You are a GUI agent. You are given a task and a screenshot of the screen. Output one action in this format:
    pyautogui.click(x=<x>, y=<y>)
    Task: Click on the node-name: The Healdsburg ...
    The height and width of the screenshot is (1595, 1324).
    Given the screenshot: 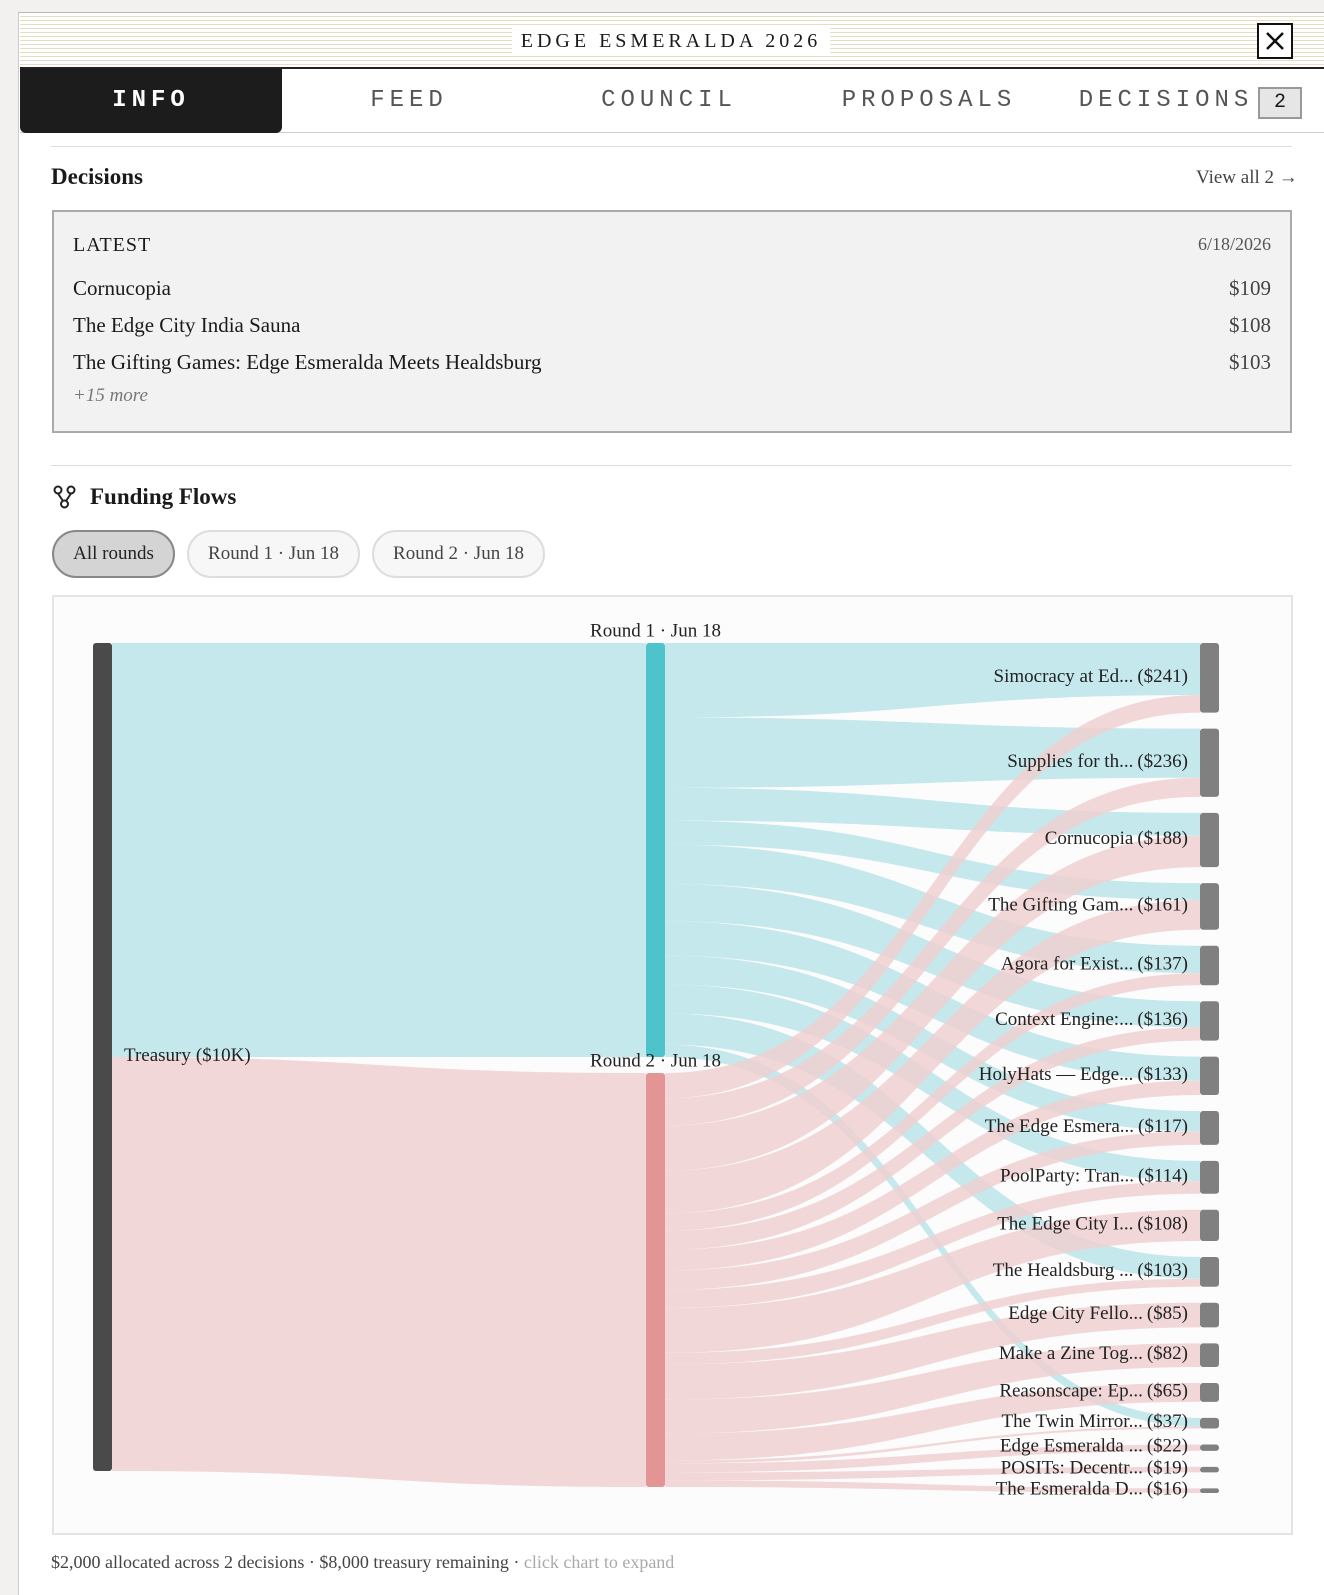 What is the action you would take?
    pyautogui.click(x=1063, y=1270)
    